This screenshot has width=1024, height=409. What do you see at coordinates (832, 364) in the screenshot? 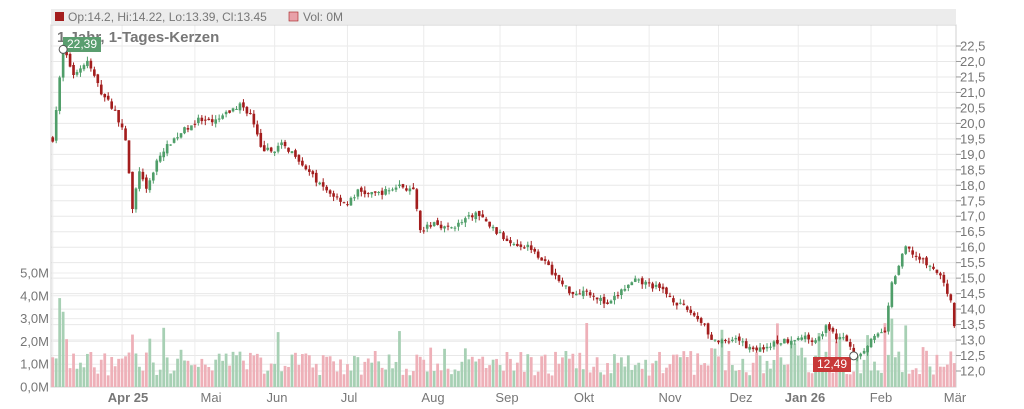
I see `low-flag-label: 12,49` at bounding box center [832, 364].